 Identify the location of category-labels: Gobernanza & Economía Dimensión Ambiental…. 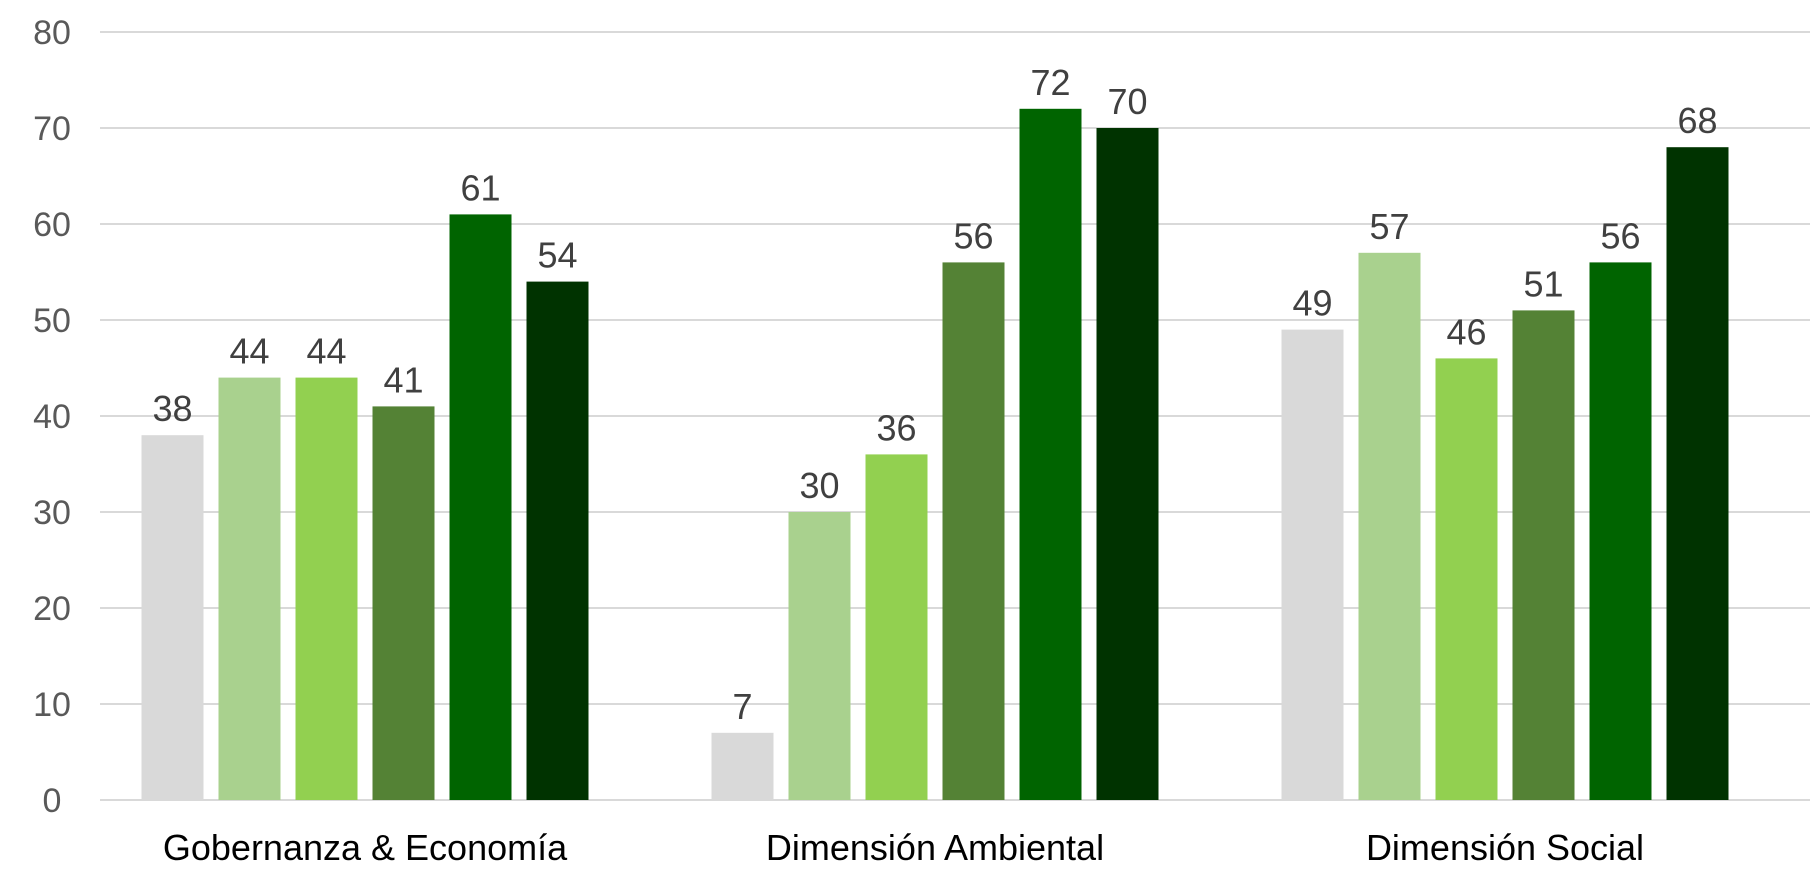
(903, 847).